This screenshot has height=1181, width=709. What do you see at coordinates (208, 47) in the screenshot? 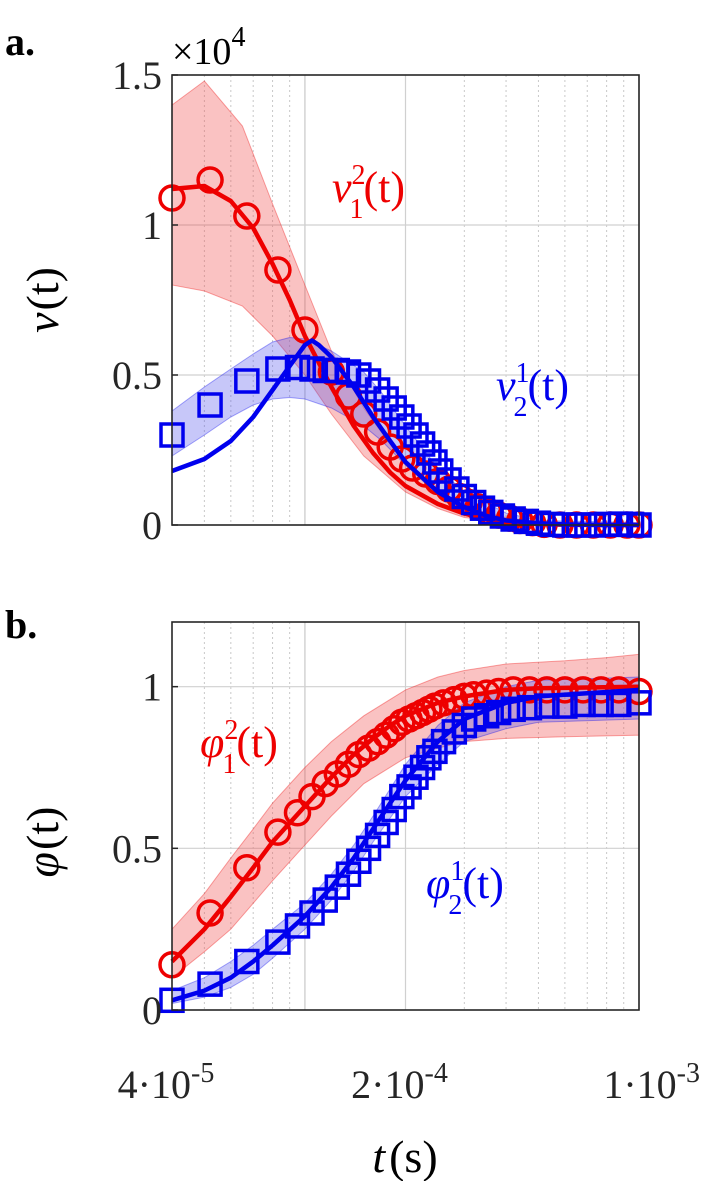
I see `exponent-label: ×10⁴` at bounding box center [208, 47].